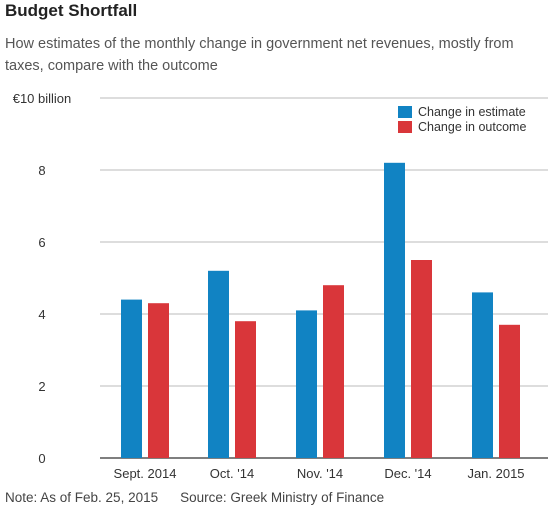  What do you see at coordinates (41, 170) in the screenshot?
I see `y-tick-label: 8` at bounding box center [41, 170].